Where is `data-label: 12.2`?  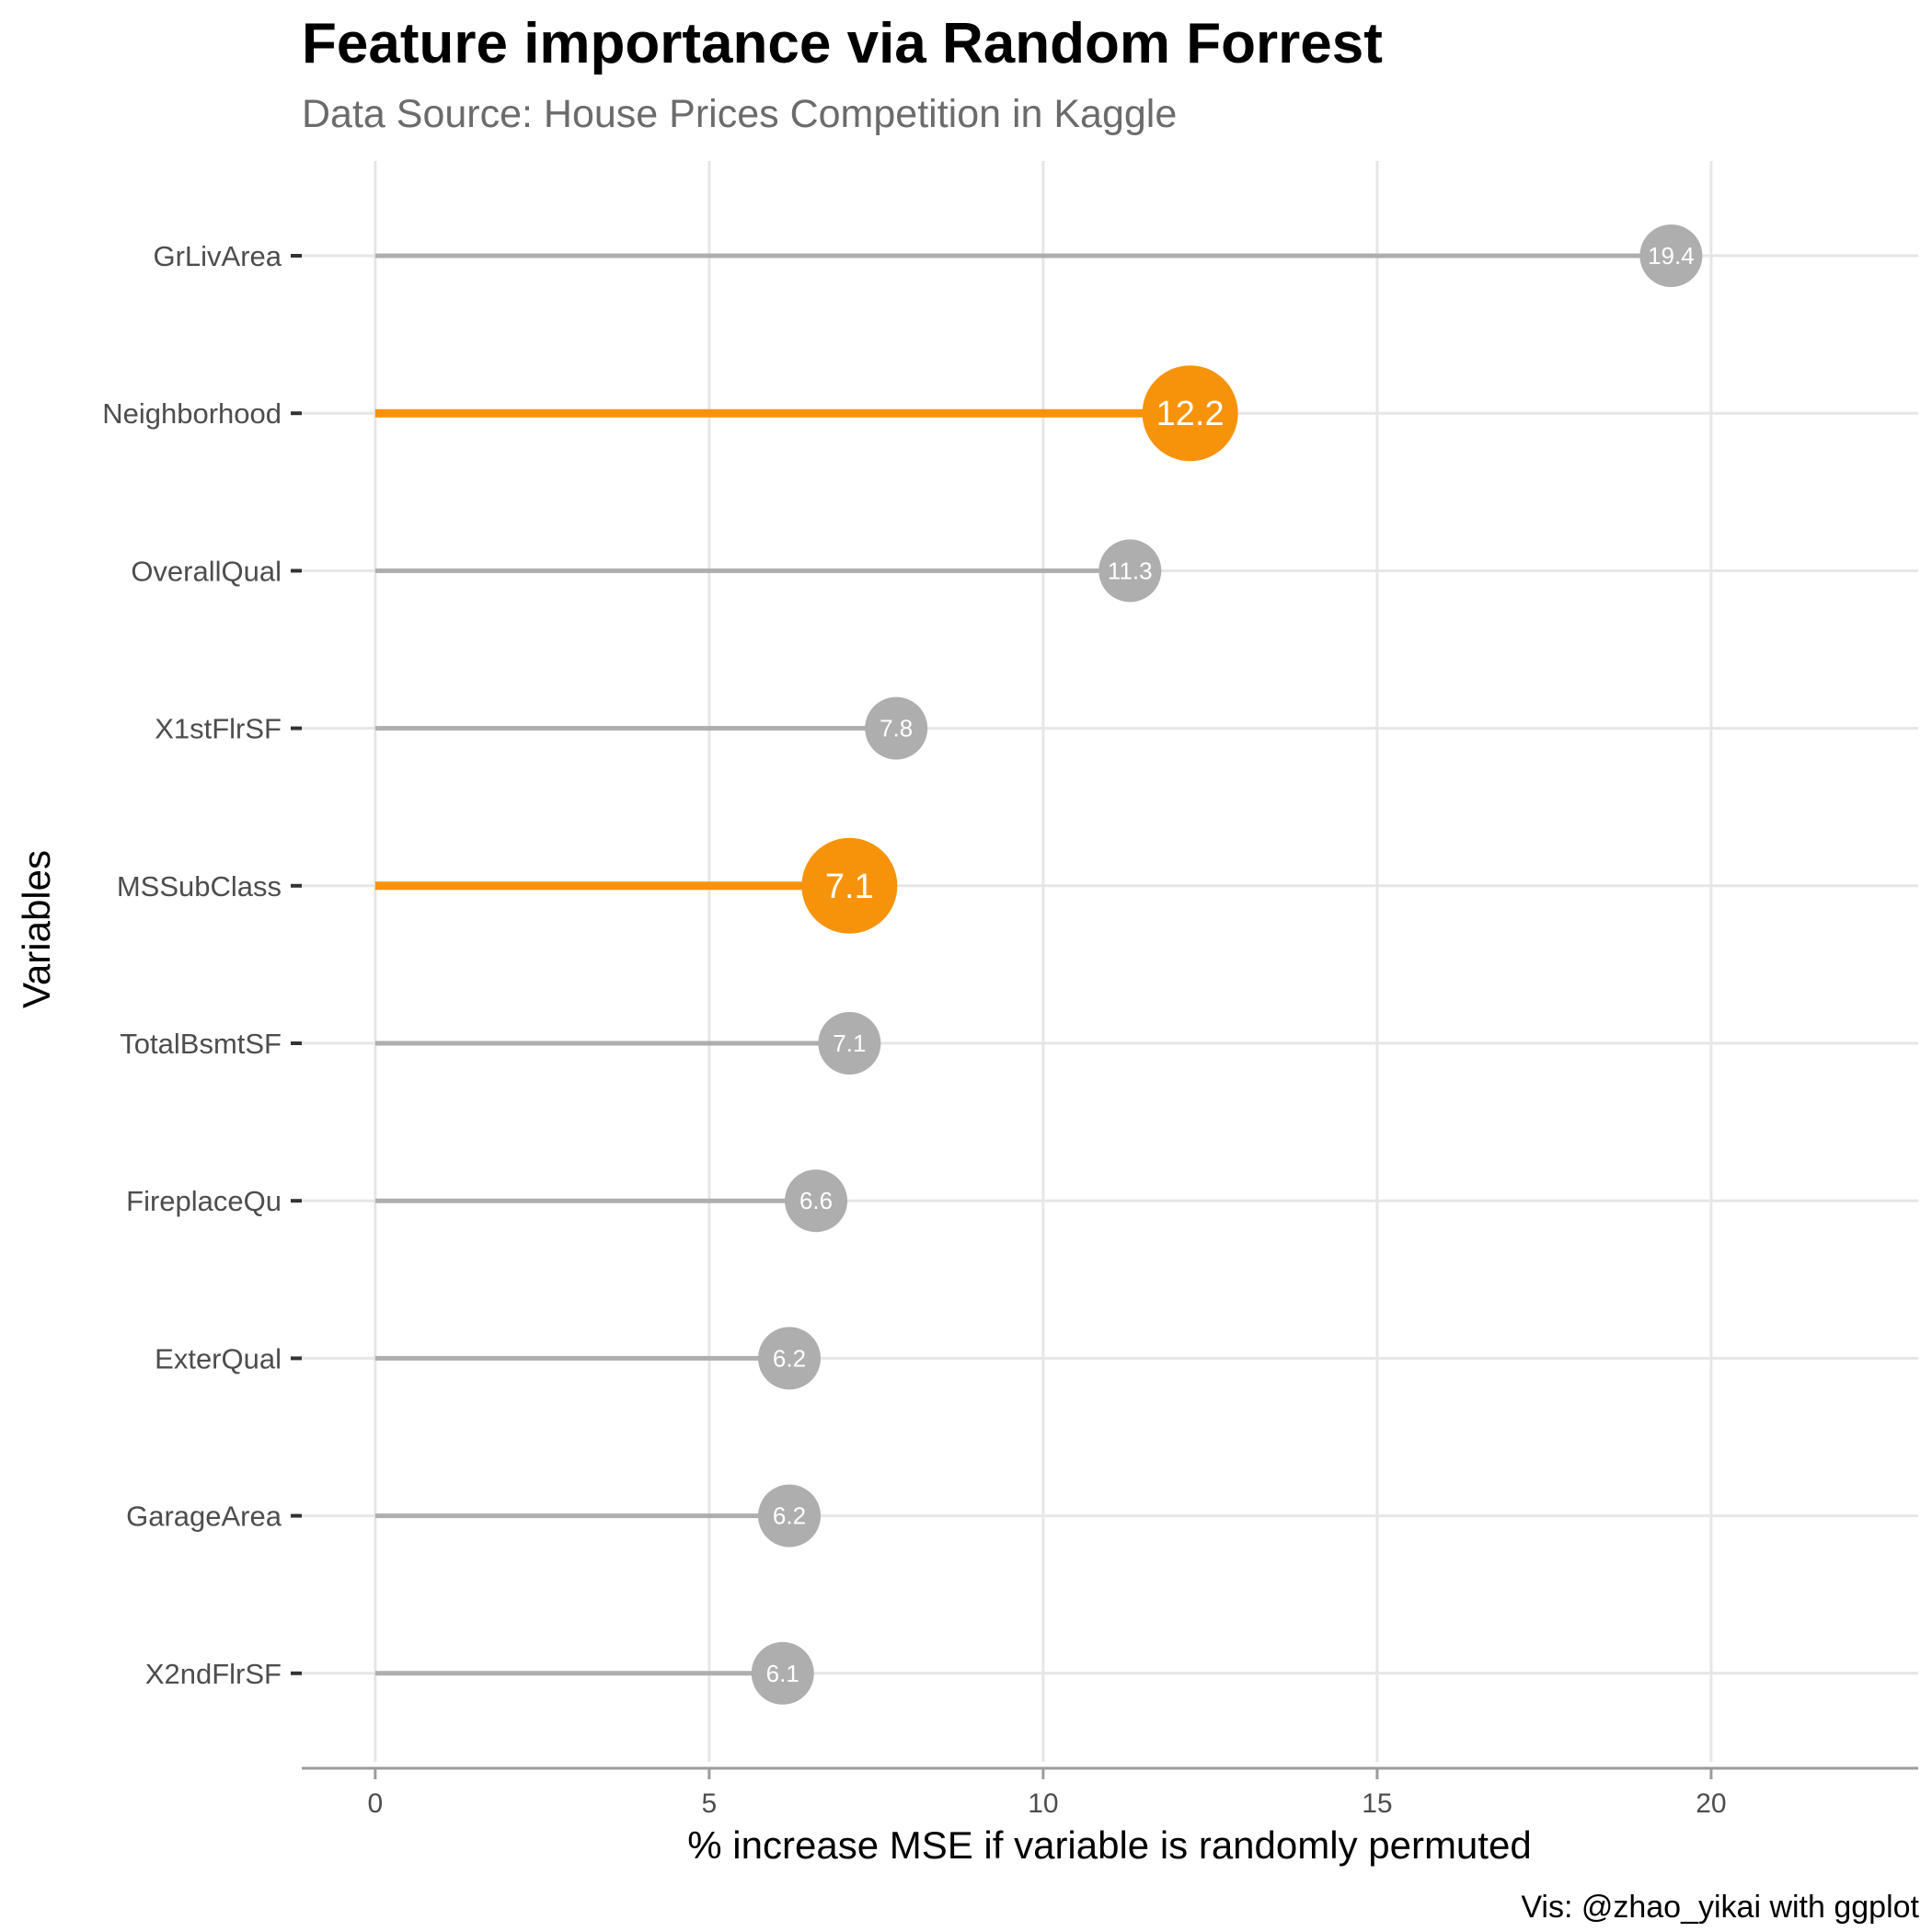 data-label: 12.2 is located at coordinates (1190, 414).